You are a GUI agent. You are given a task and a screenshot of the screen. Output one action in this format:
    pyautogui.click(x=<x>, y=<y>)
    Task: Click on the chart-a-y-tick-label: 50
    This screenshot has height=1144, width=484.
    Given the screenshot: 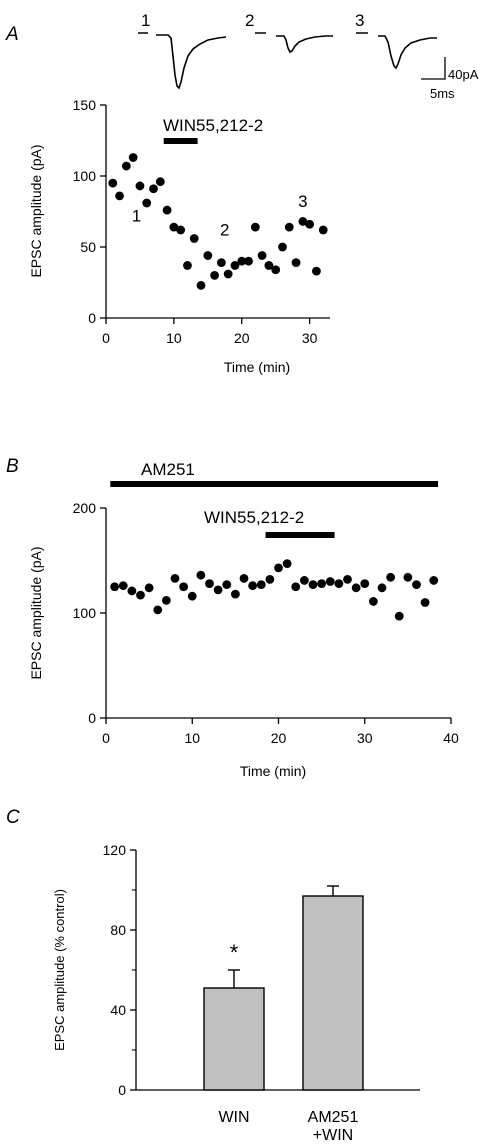 What is the action you would take?
    pyautogui.click(x=88, y=247)
    